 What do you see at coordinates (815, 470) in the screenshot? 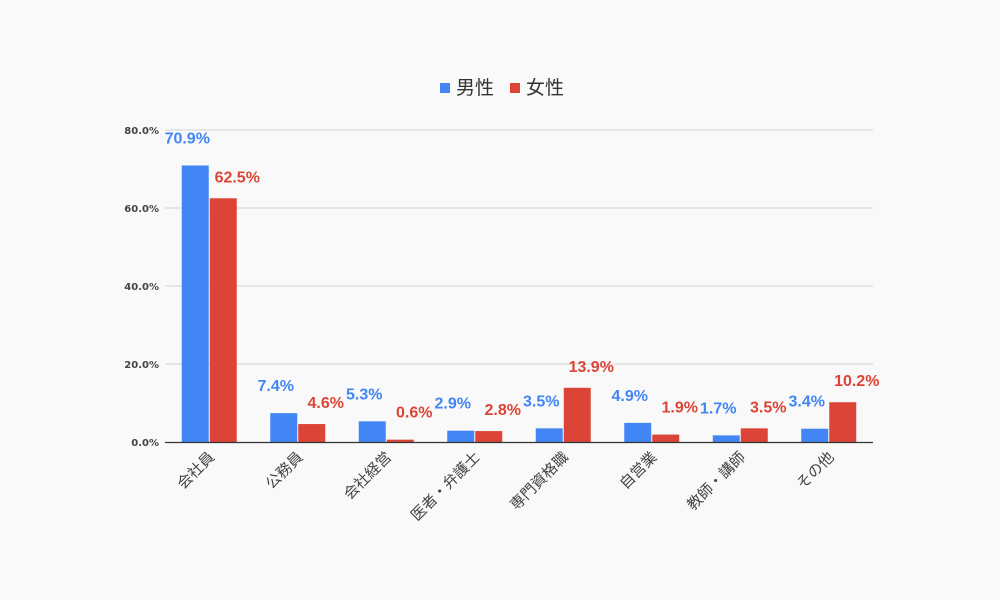
I see `x-tick-label: その他` at bounding box center [815, 470].